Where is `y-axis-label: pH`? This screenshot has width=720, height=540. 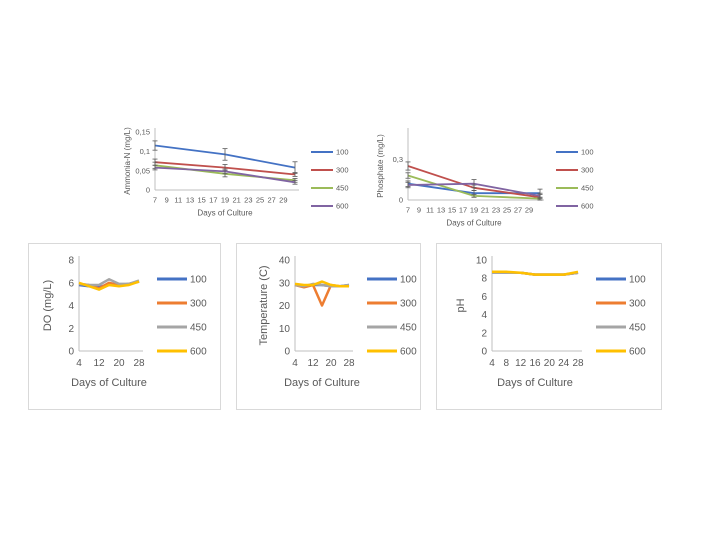 y-axis-label: pH is located at coordinates (461, 305).